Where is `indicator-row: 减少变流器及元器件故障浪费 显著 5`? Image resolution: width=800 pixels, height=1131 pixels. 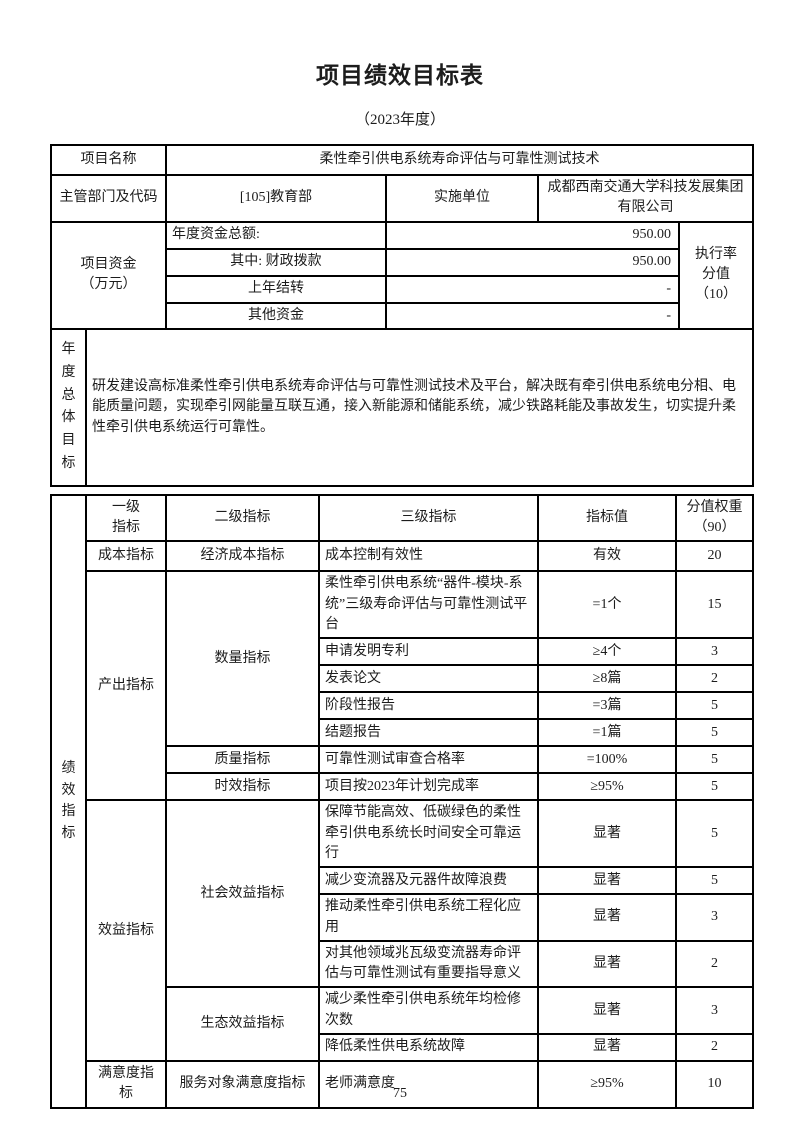 indicator-row: 减少变流器及元器件故障浪费 显著 5 is located at coordinates (402, 881).